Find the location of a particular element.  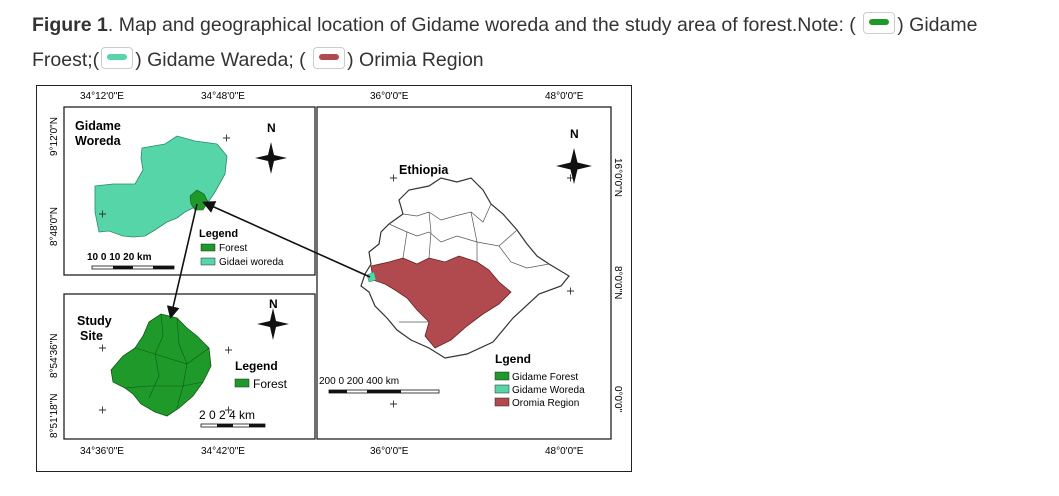

connector-ethiopia-to-woreda-arrow is located at coordinates (286, 239).